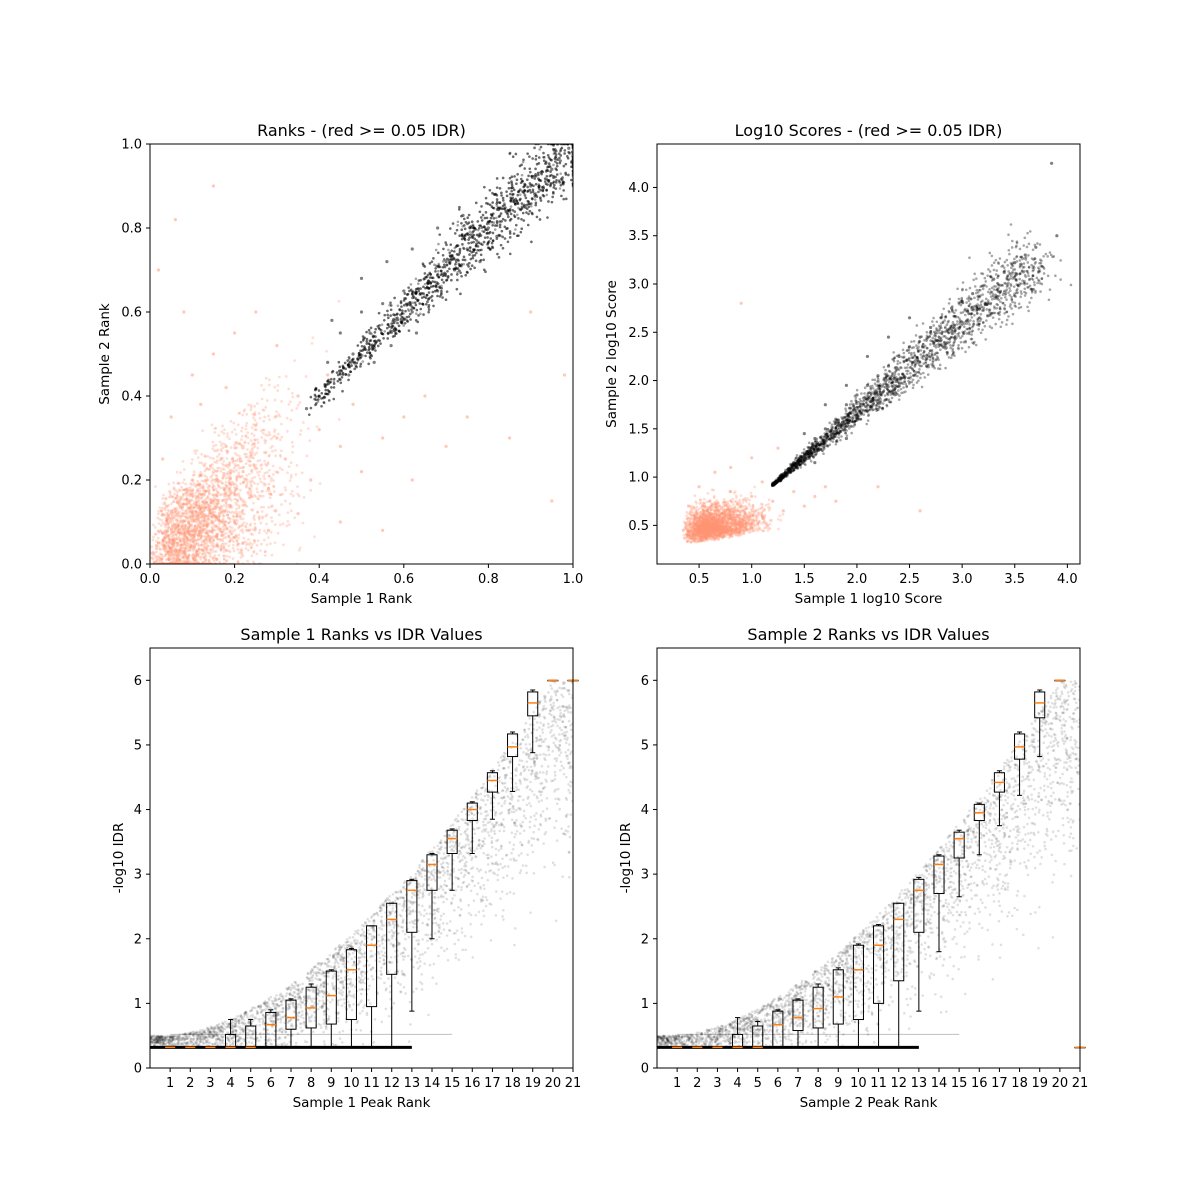 Image resolution: width=1200 pixels, height=1200 pixels. Describe the element at coordinates (353, 354) in the screenshot. I see `pass-data-point` at that location.